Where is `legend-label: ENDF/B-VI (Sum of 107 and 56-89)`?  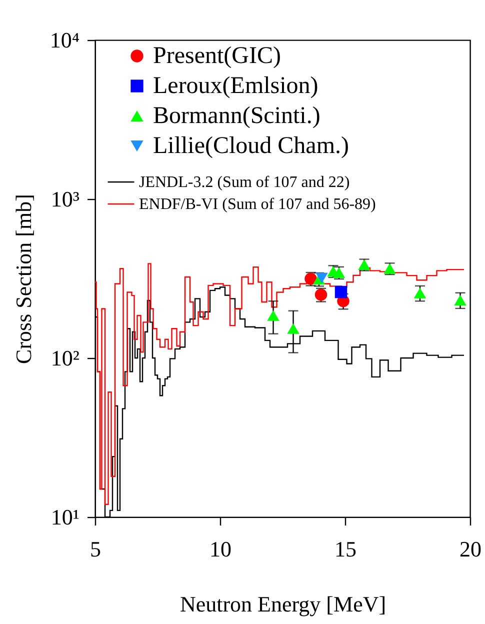
legend-label: ENDF/B-VI (Sum of 107 and 56-89) is located at coordinates (257, 204).